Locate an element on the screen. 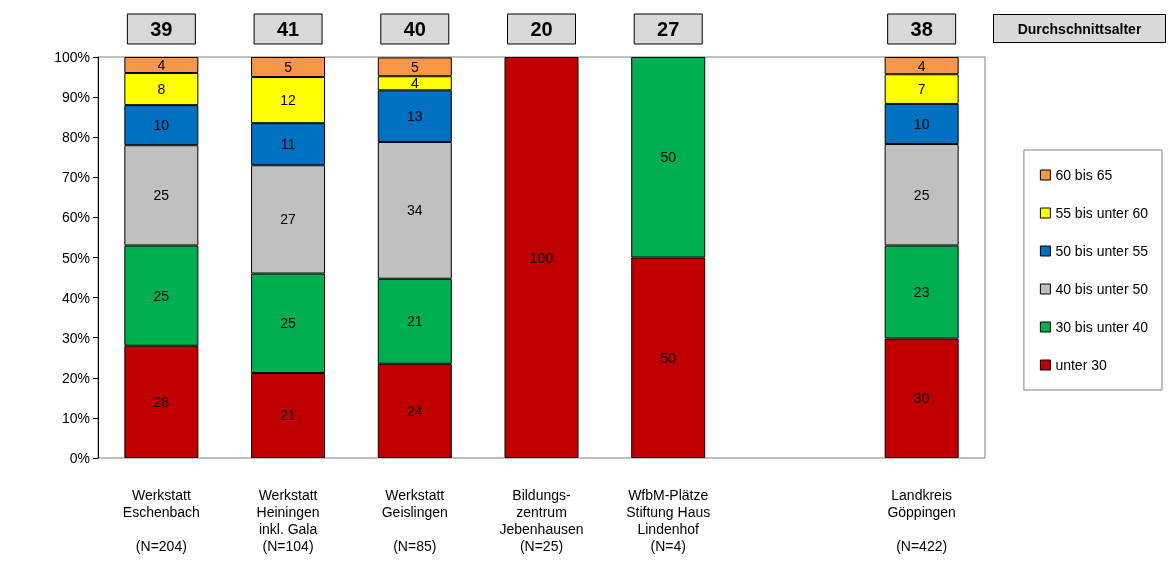  y-tick-label: 20% is located at coordinates (75, 377).